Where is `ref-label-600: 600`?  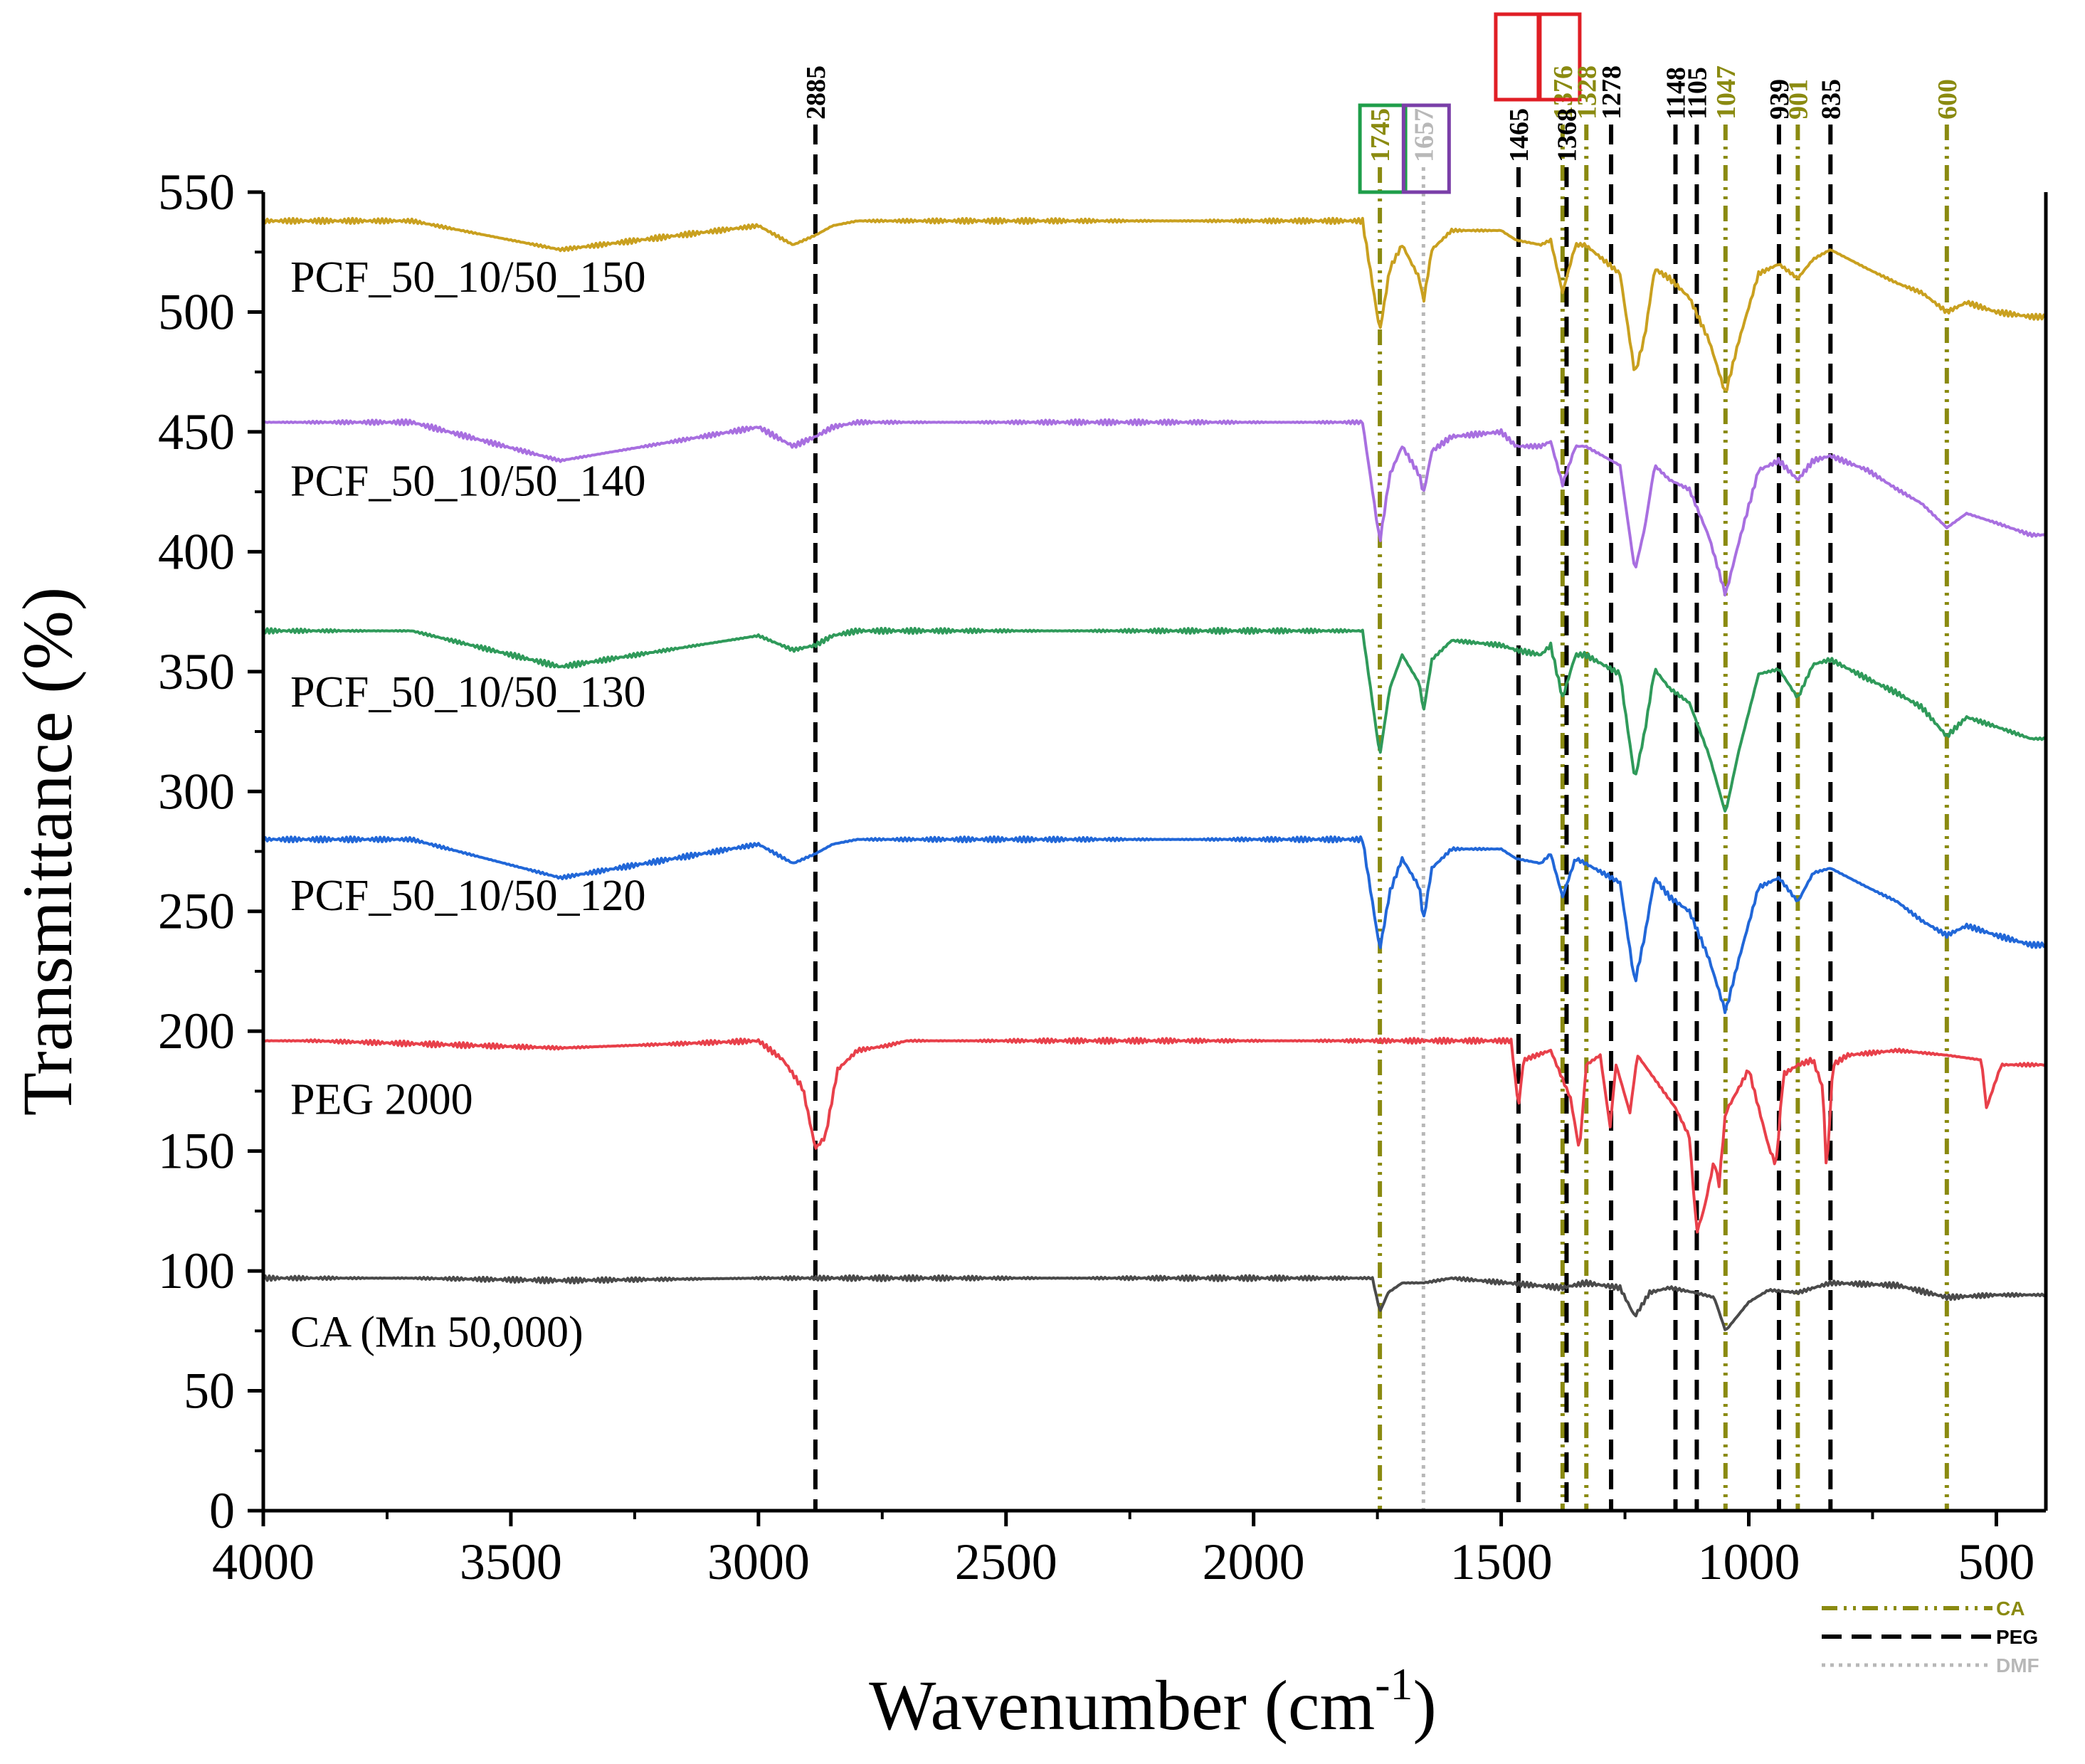
ref-label-600: 600 is located at coordinates (1948, 100).